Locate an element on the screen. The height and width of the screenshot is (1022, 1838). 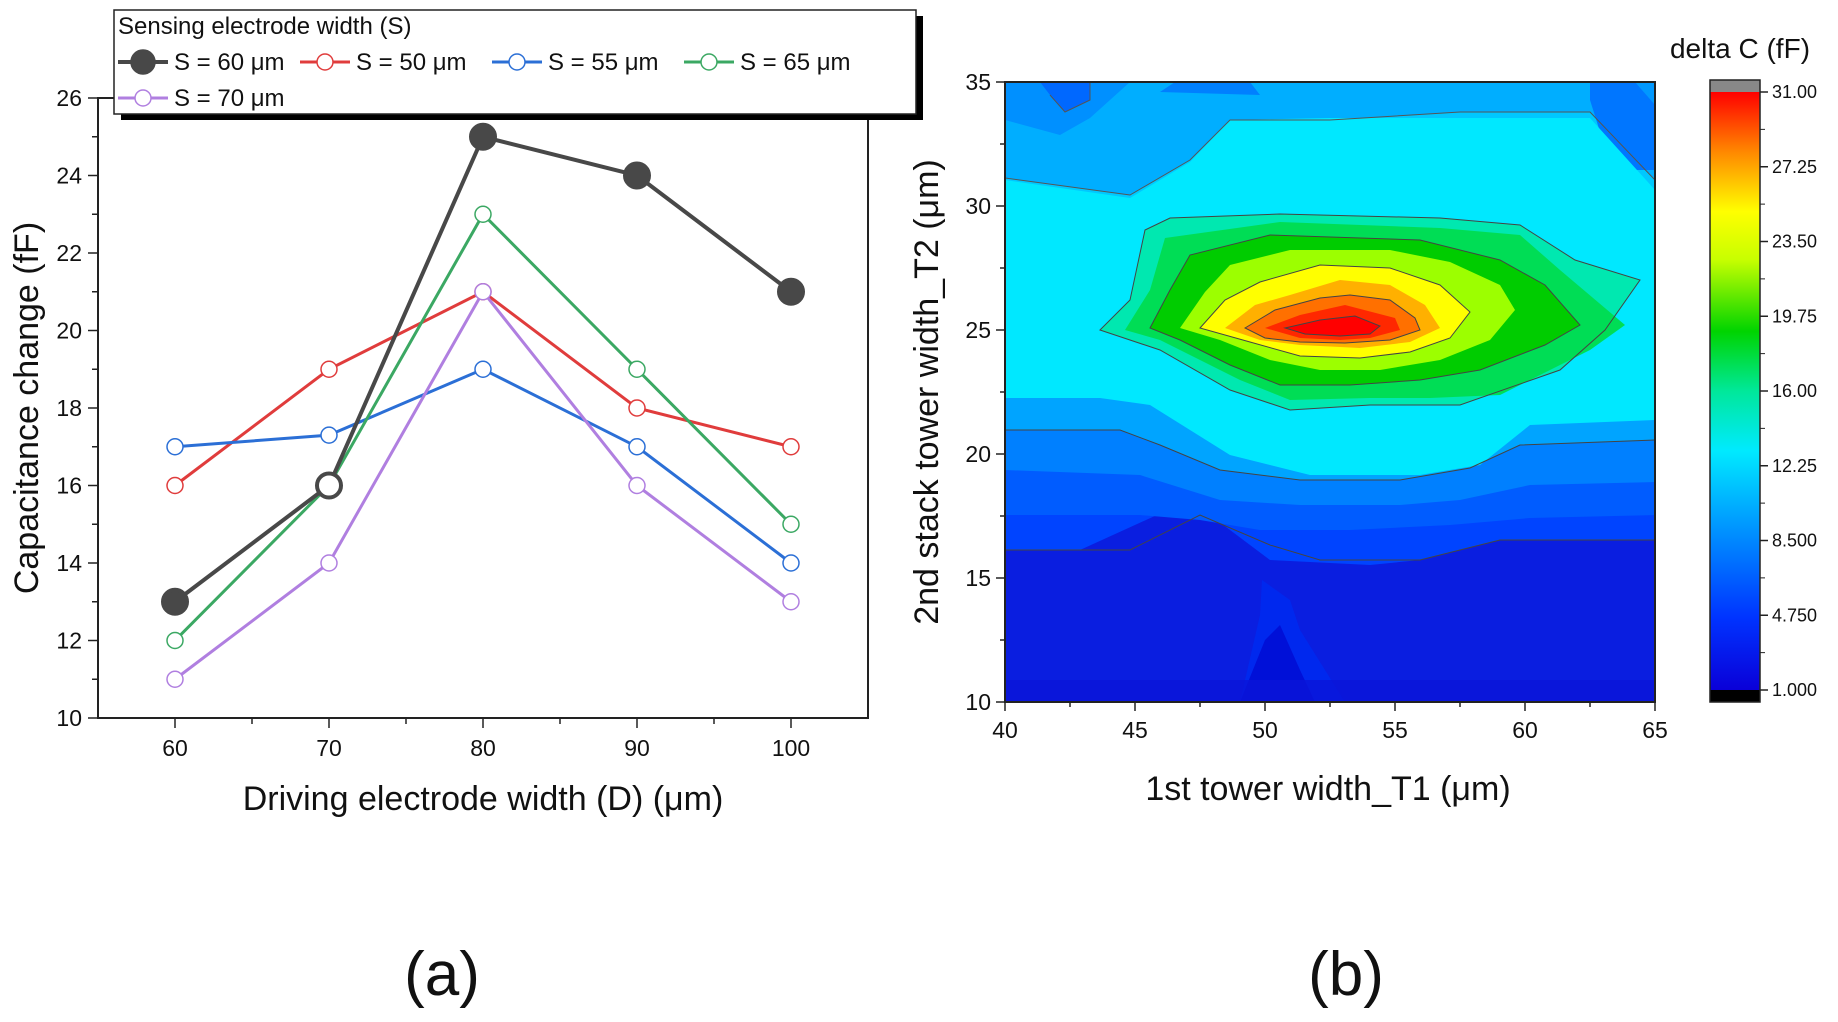
colorbar-tick-label: 8.500 is located at coordinates (1794, 541).